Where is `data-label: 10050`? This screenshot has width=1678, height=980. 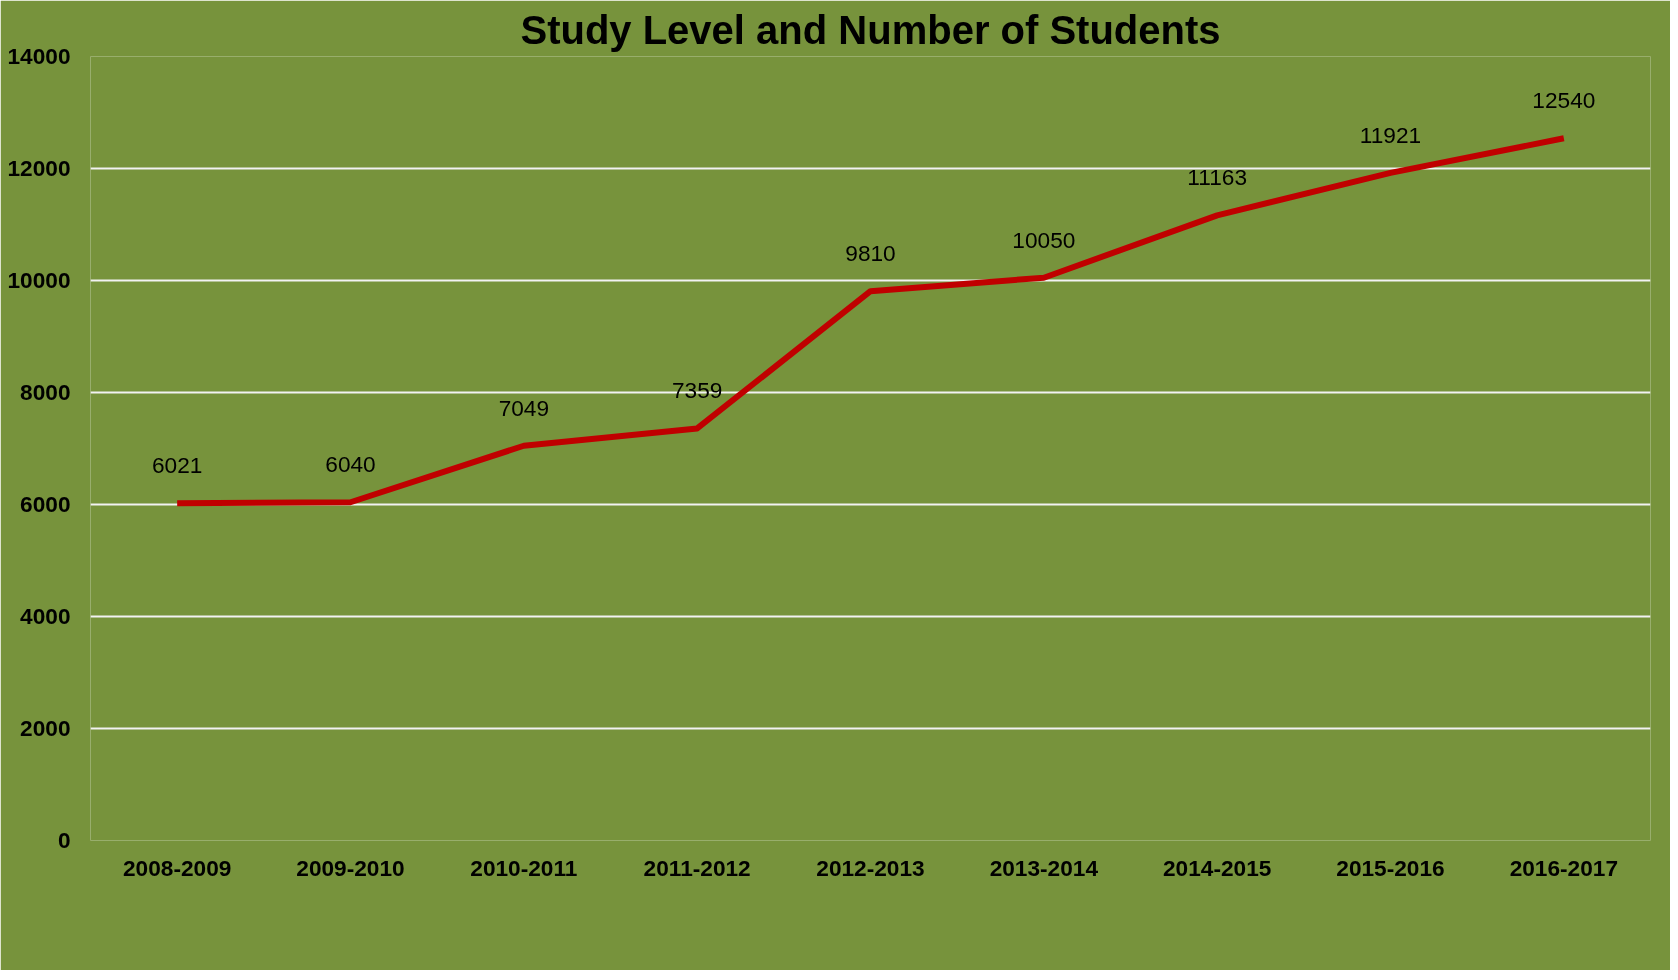
data-label: 10050 is located at coordinates (1044, 239).